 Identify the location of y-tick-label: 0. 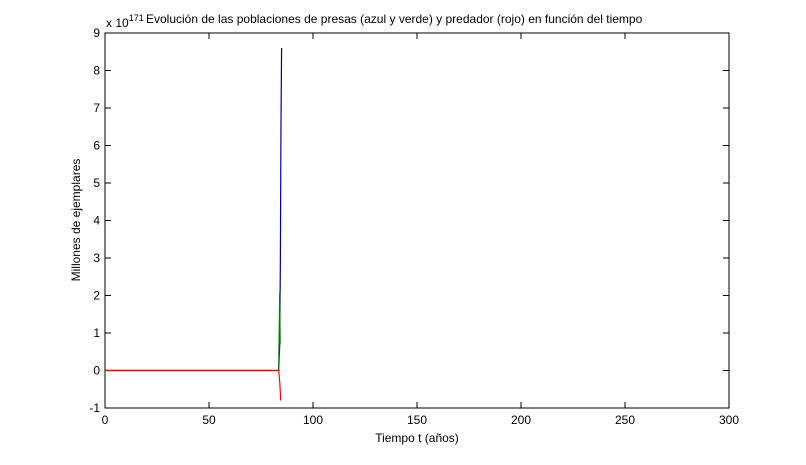
(96, 371).